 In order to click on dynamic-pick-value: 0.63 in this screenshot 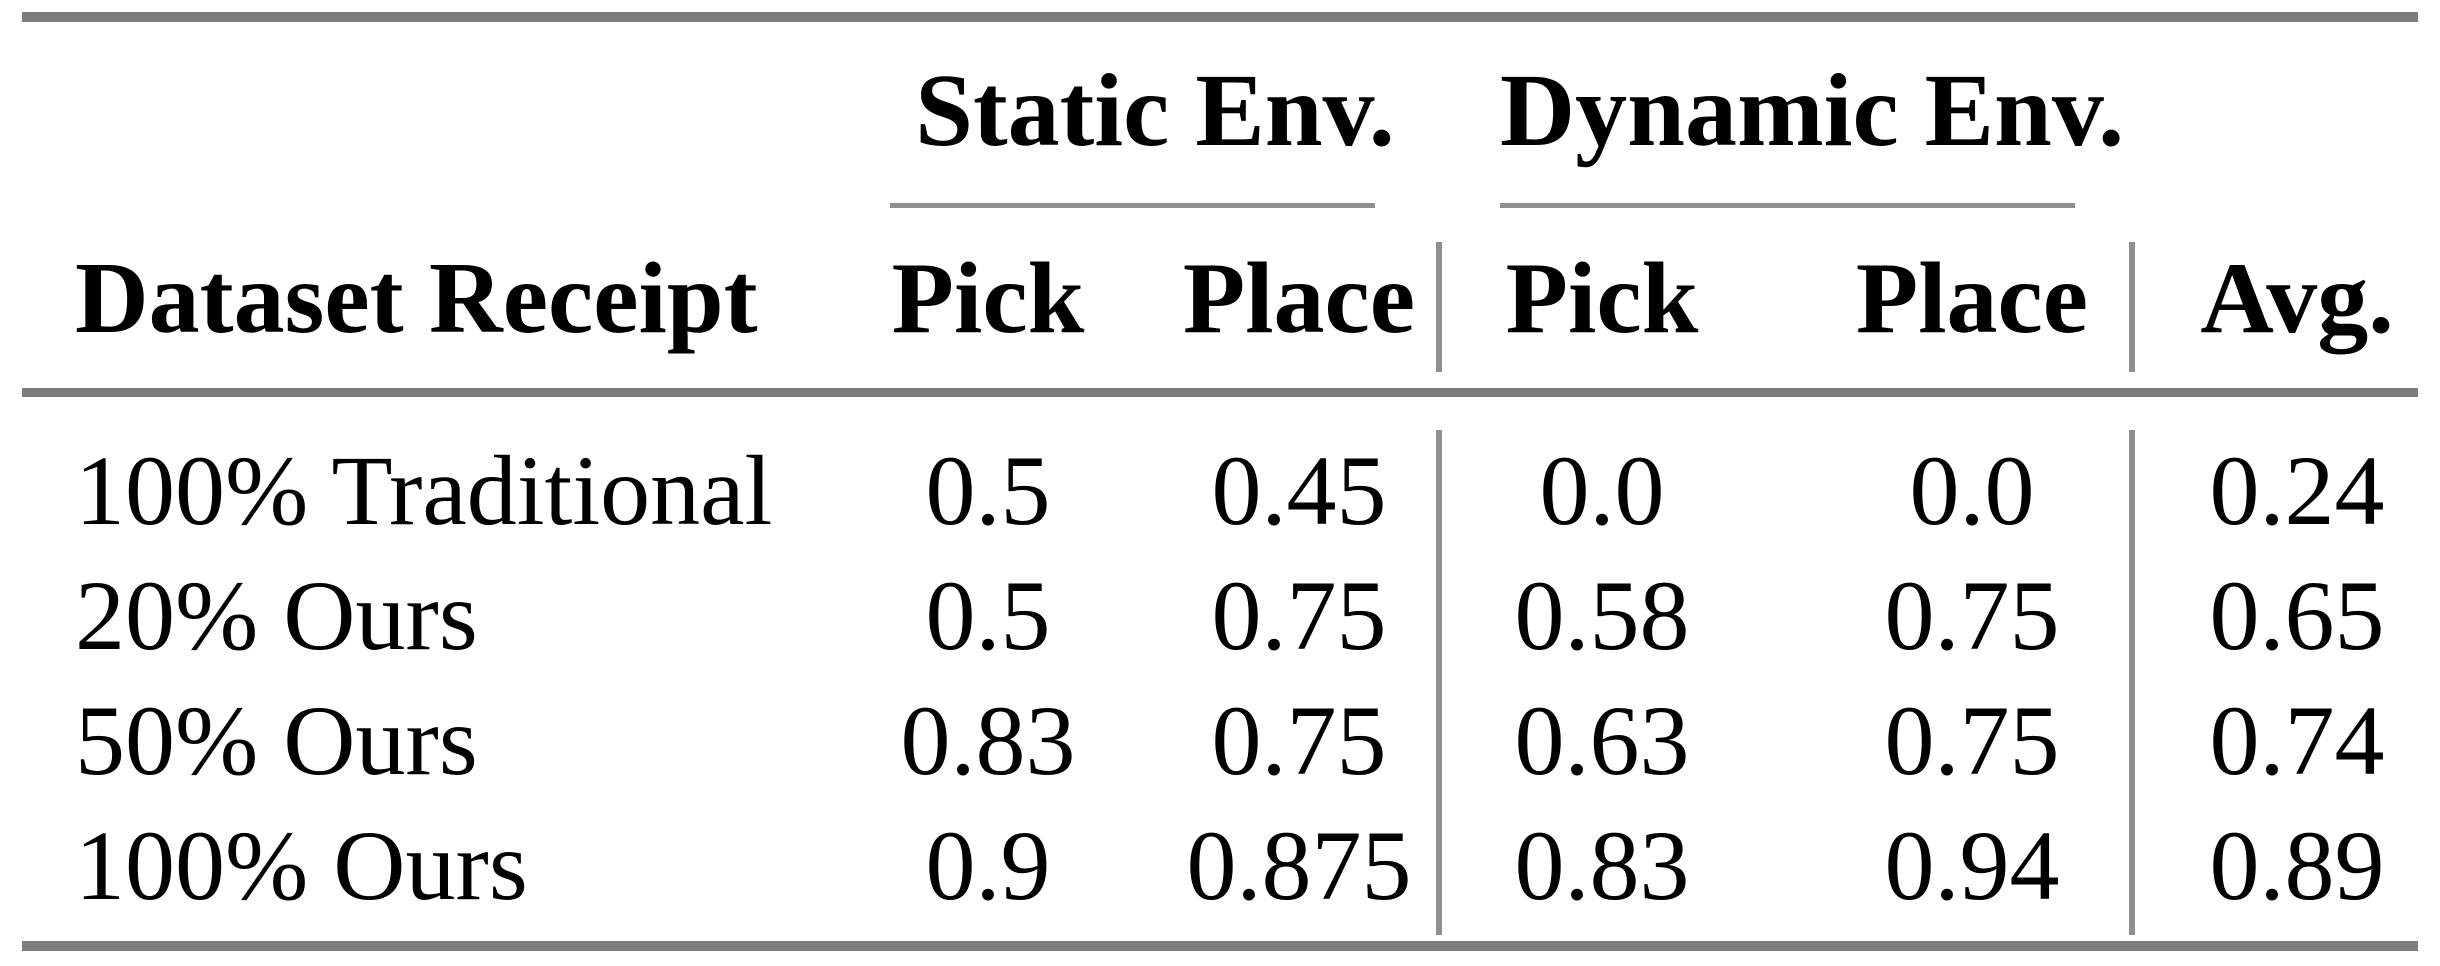, I will do `click(1602, 740)`.